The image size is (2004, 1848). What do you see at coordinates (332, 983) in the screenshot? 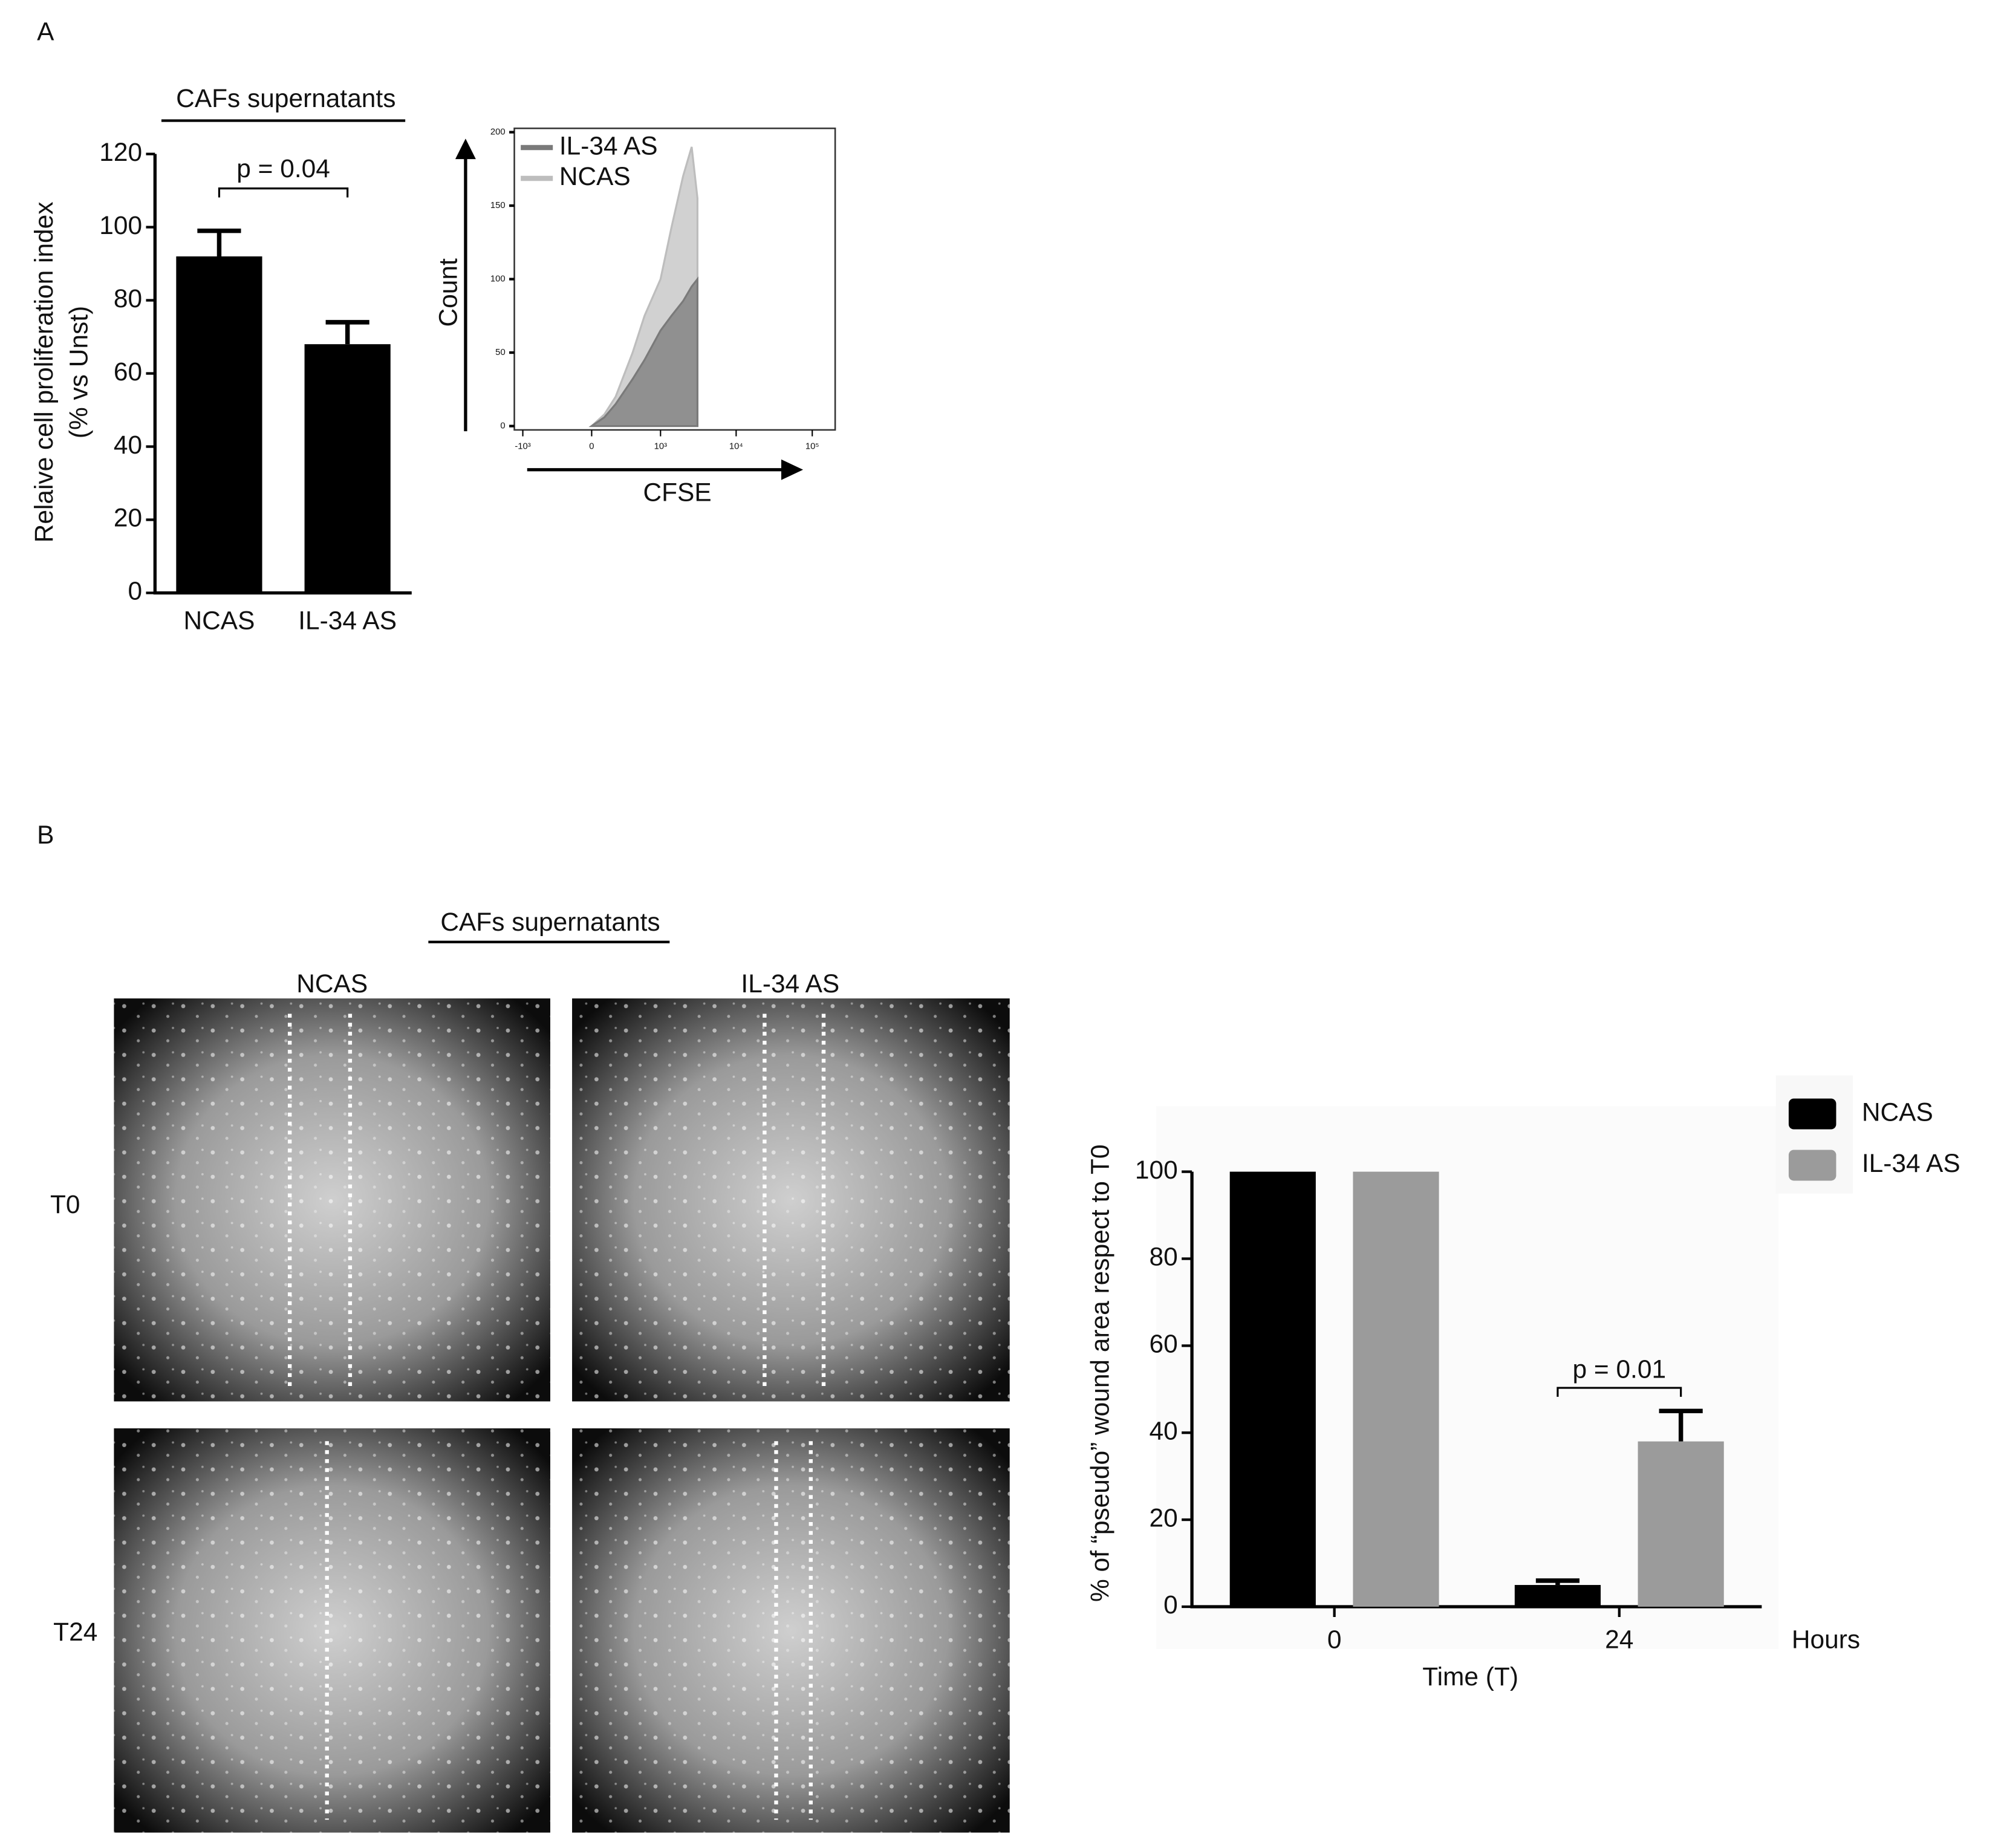
I see `column-label: NCAS` at bounding box center [332, 983].